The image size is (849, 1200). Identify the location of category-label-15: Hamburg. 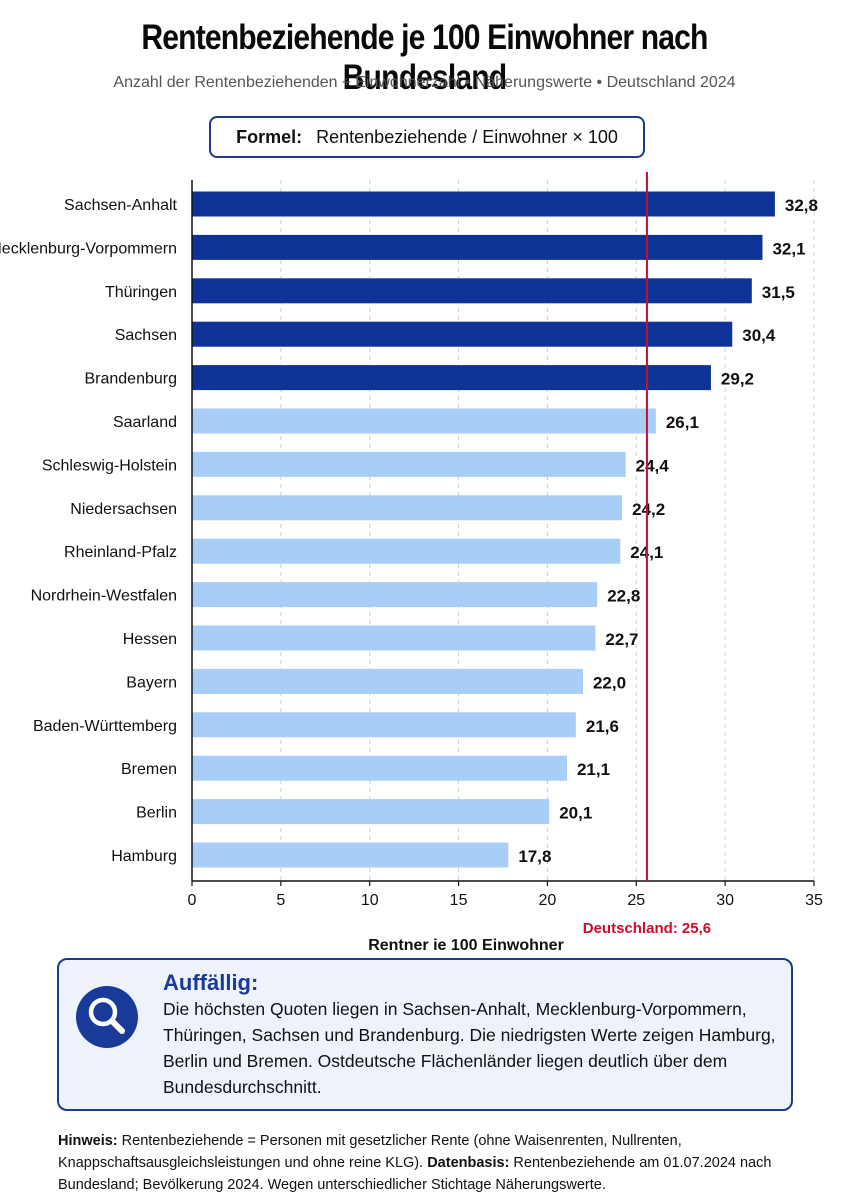
(144, 856).